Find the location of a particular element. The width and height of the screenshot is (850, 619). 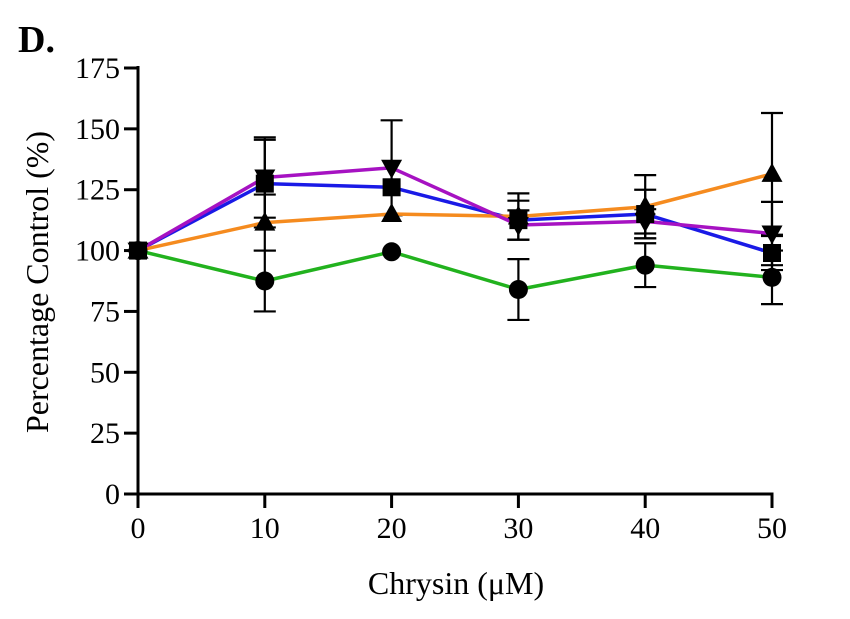

x-tick-label: 40 is located at coordinates (645, 528).